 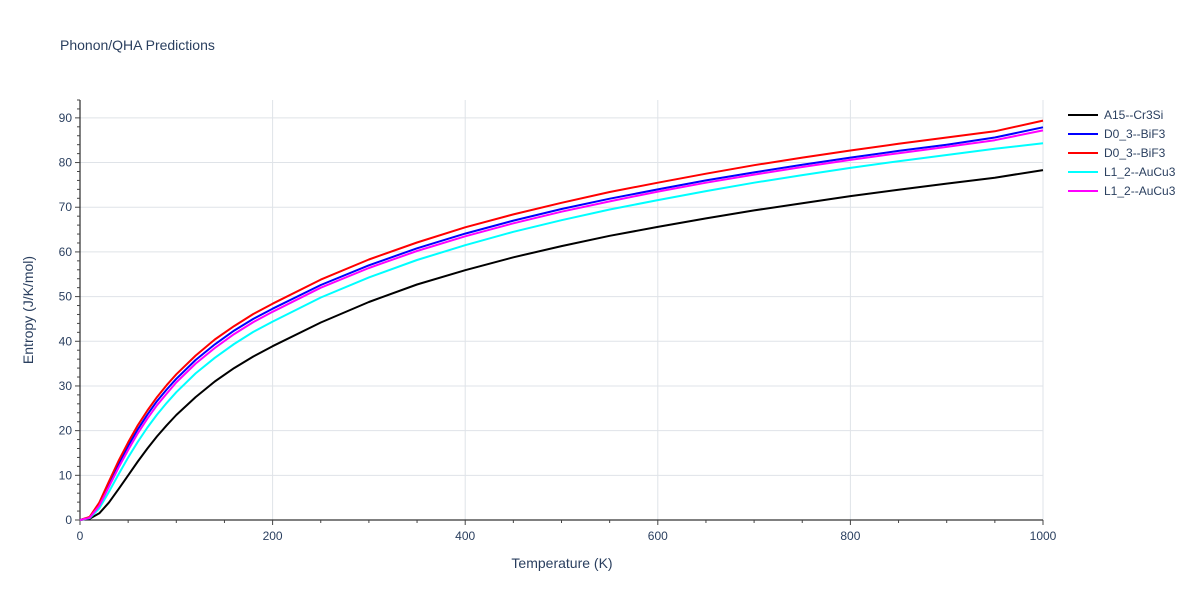 I want to click on y-tick-label: 30, so click(x=66, y=386).